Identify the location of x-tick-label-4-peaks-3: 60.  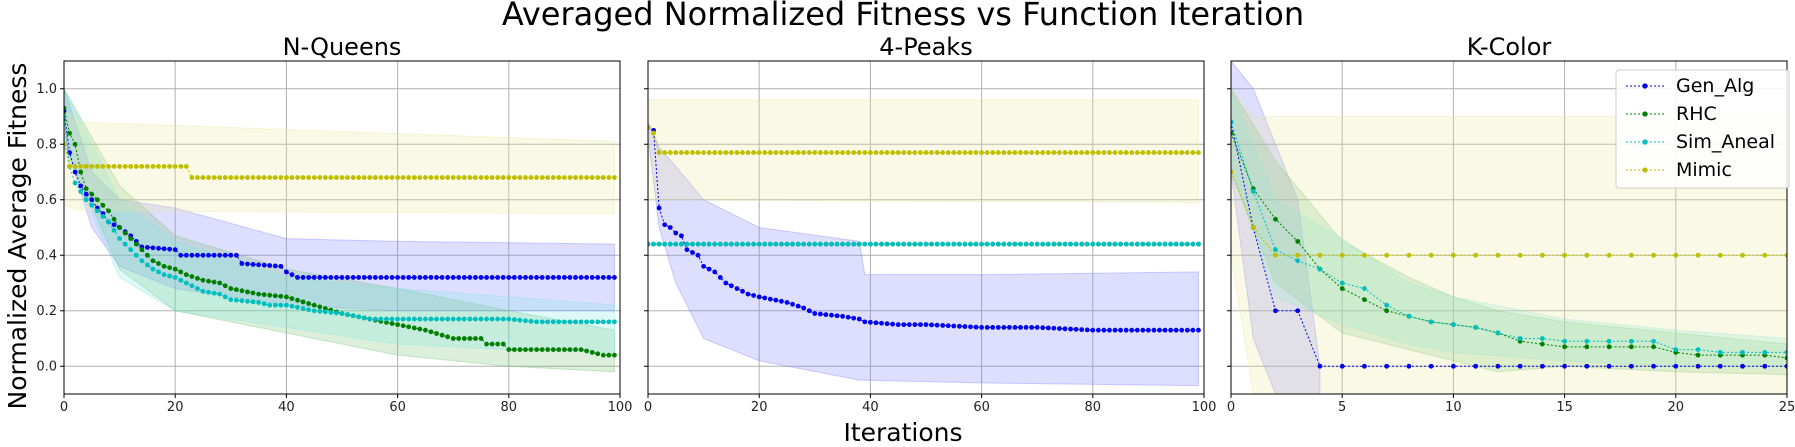
(981, 407).